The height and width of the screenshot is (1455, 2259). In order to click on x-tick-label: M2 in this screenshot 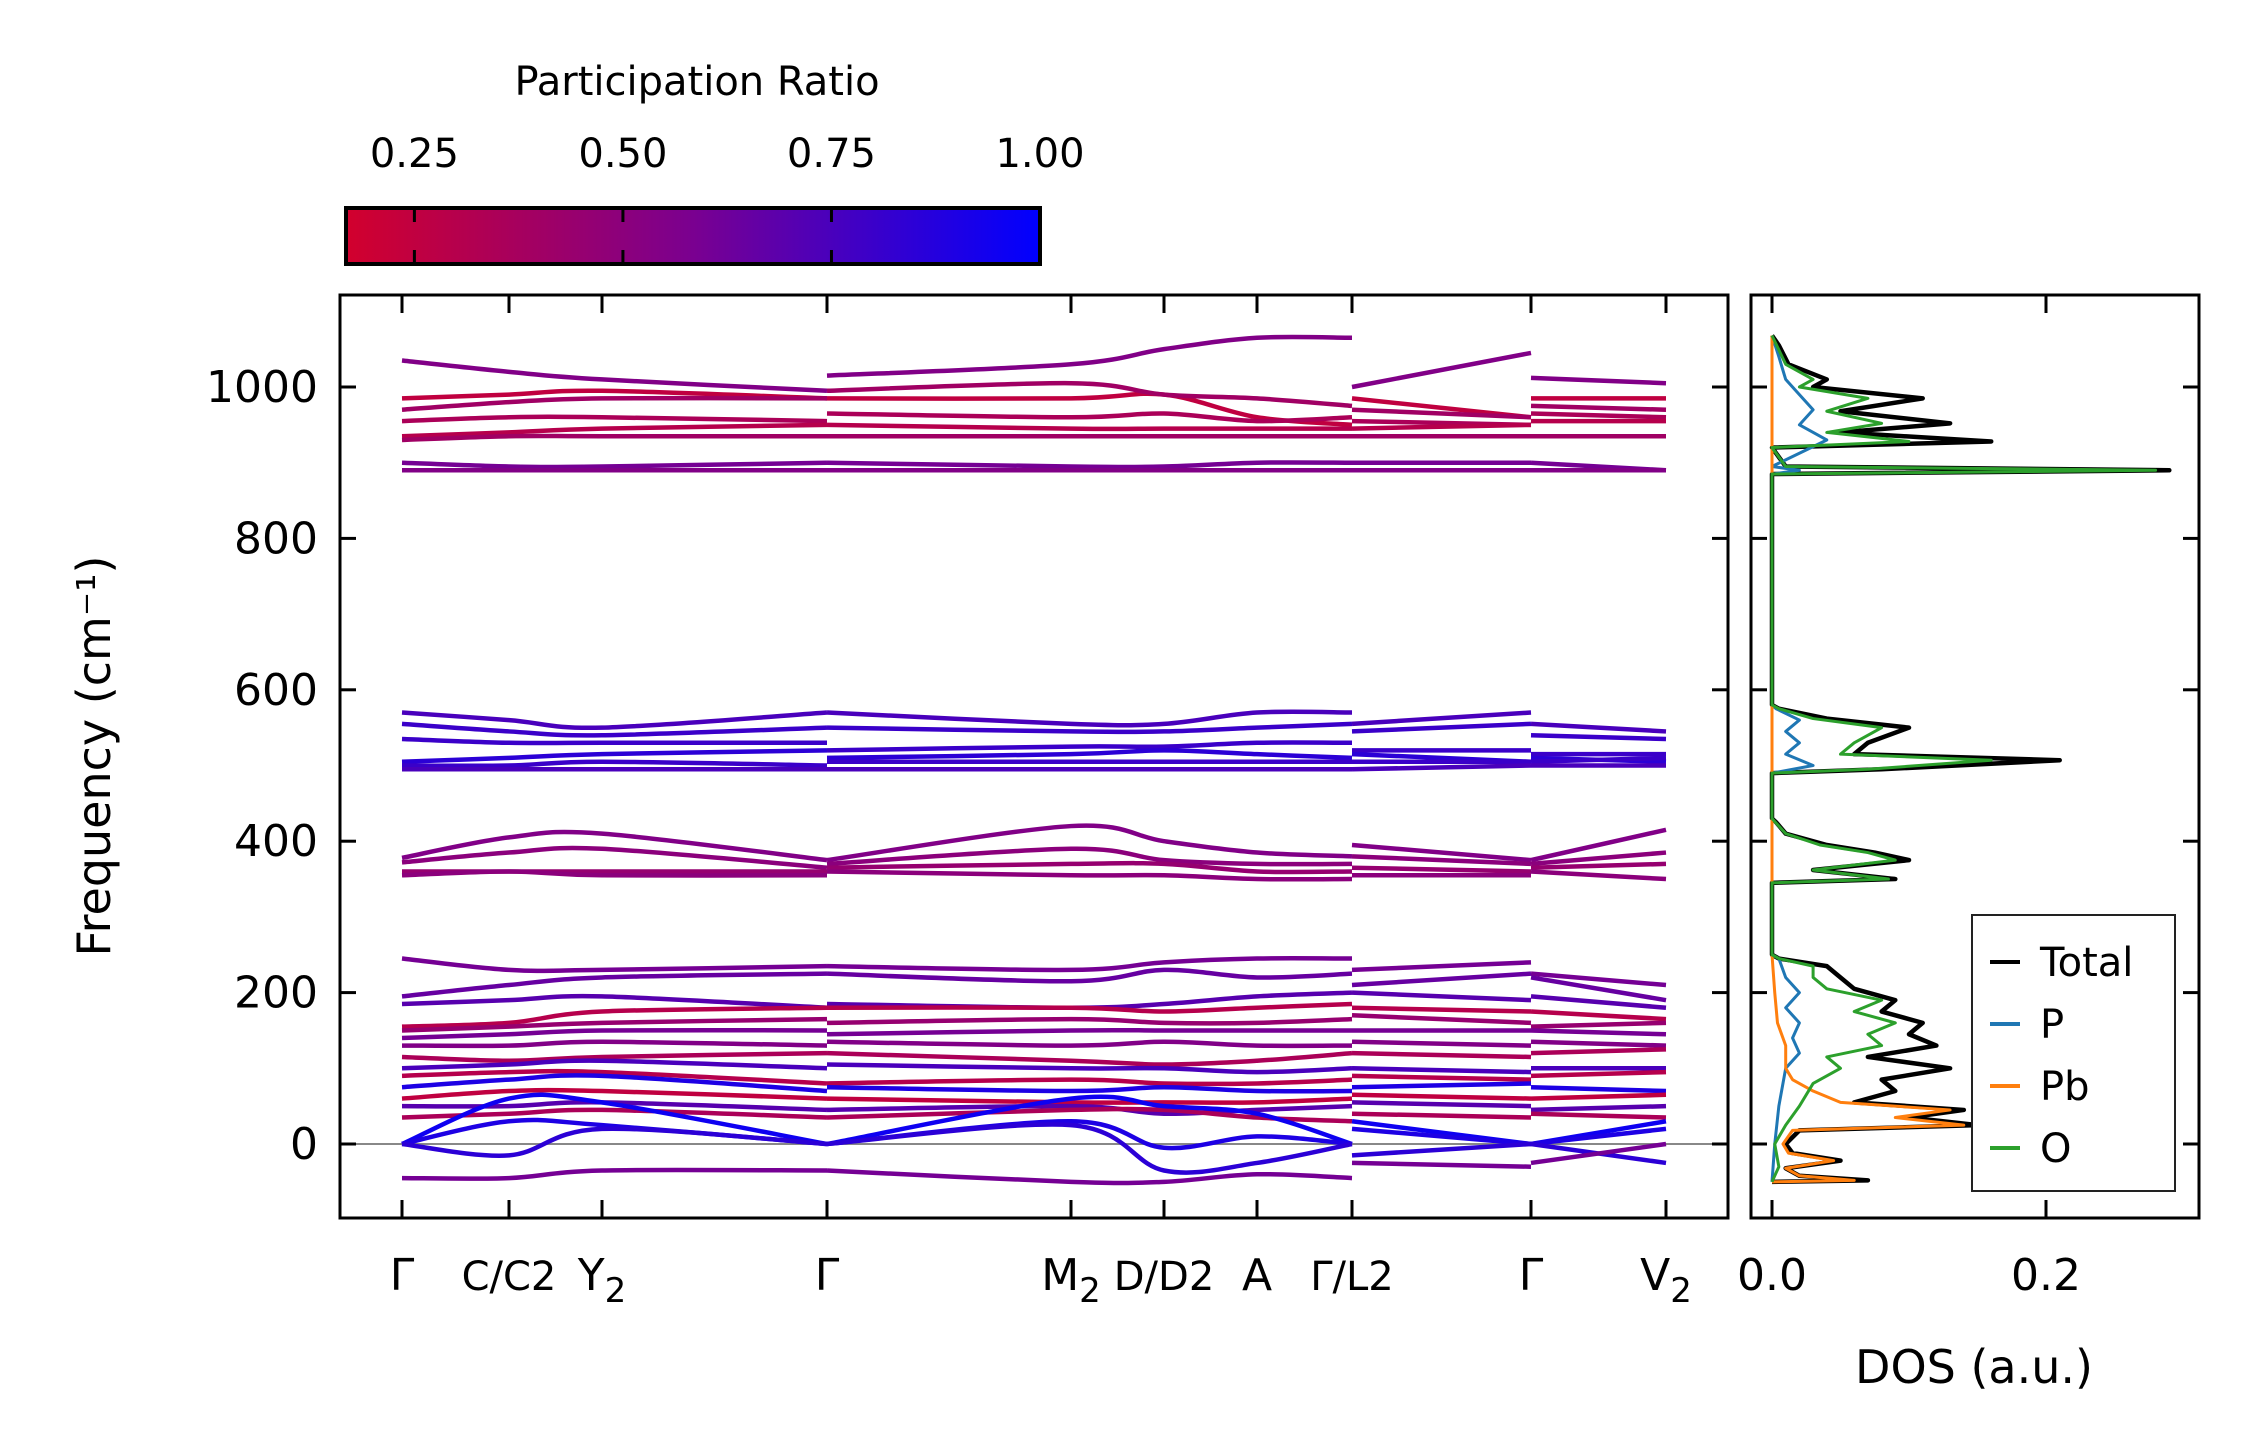, I will do `click(1071, 1280)`.